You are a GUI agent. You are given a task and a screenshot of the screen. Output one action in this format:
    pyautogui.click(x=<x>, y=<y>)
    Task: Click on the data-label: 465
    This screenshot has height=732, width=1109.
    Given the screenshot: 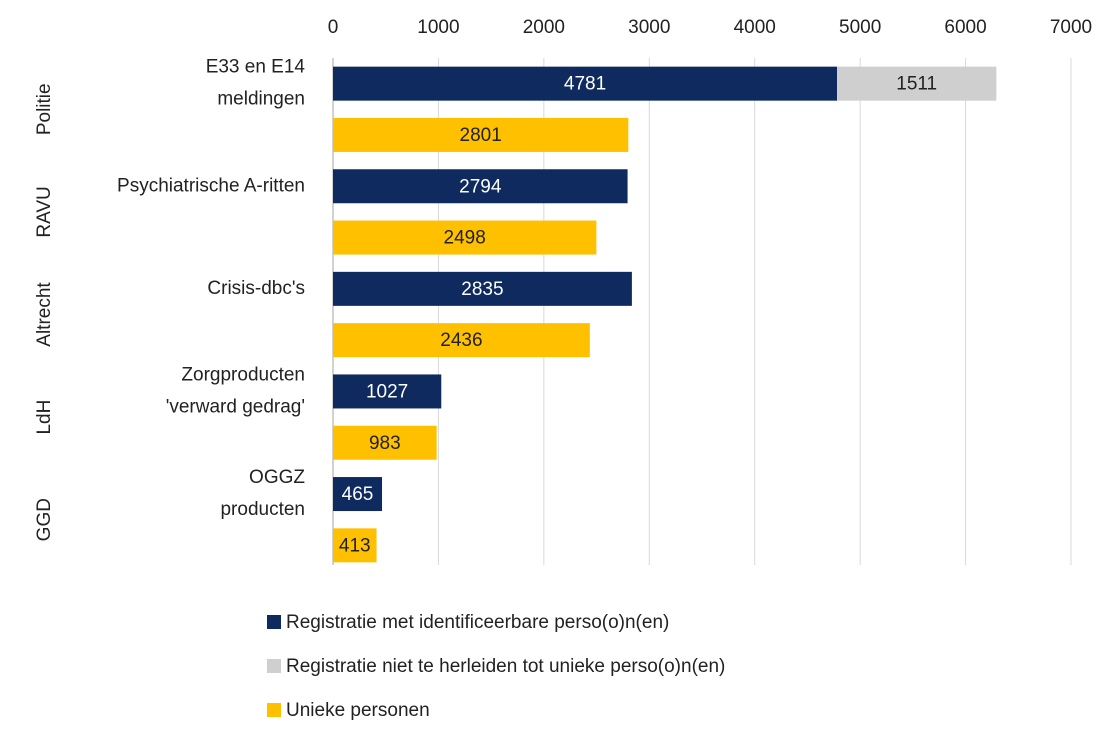 What is the action you would take?
    pyautogui.click(x=358, y=494)
    